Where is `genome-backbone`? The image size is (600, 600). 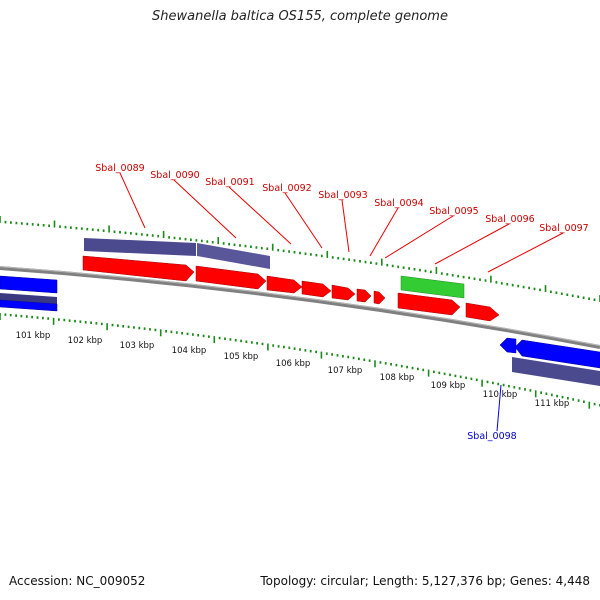
genome-backbone is located at coordinates (300, 307).